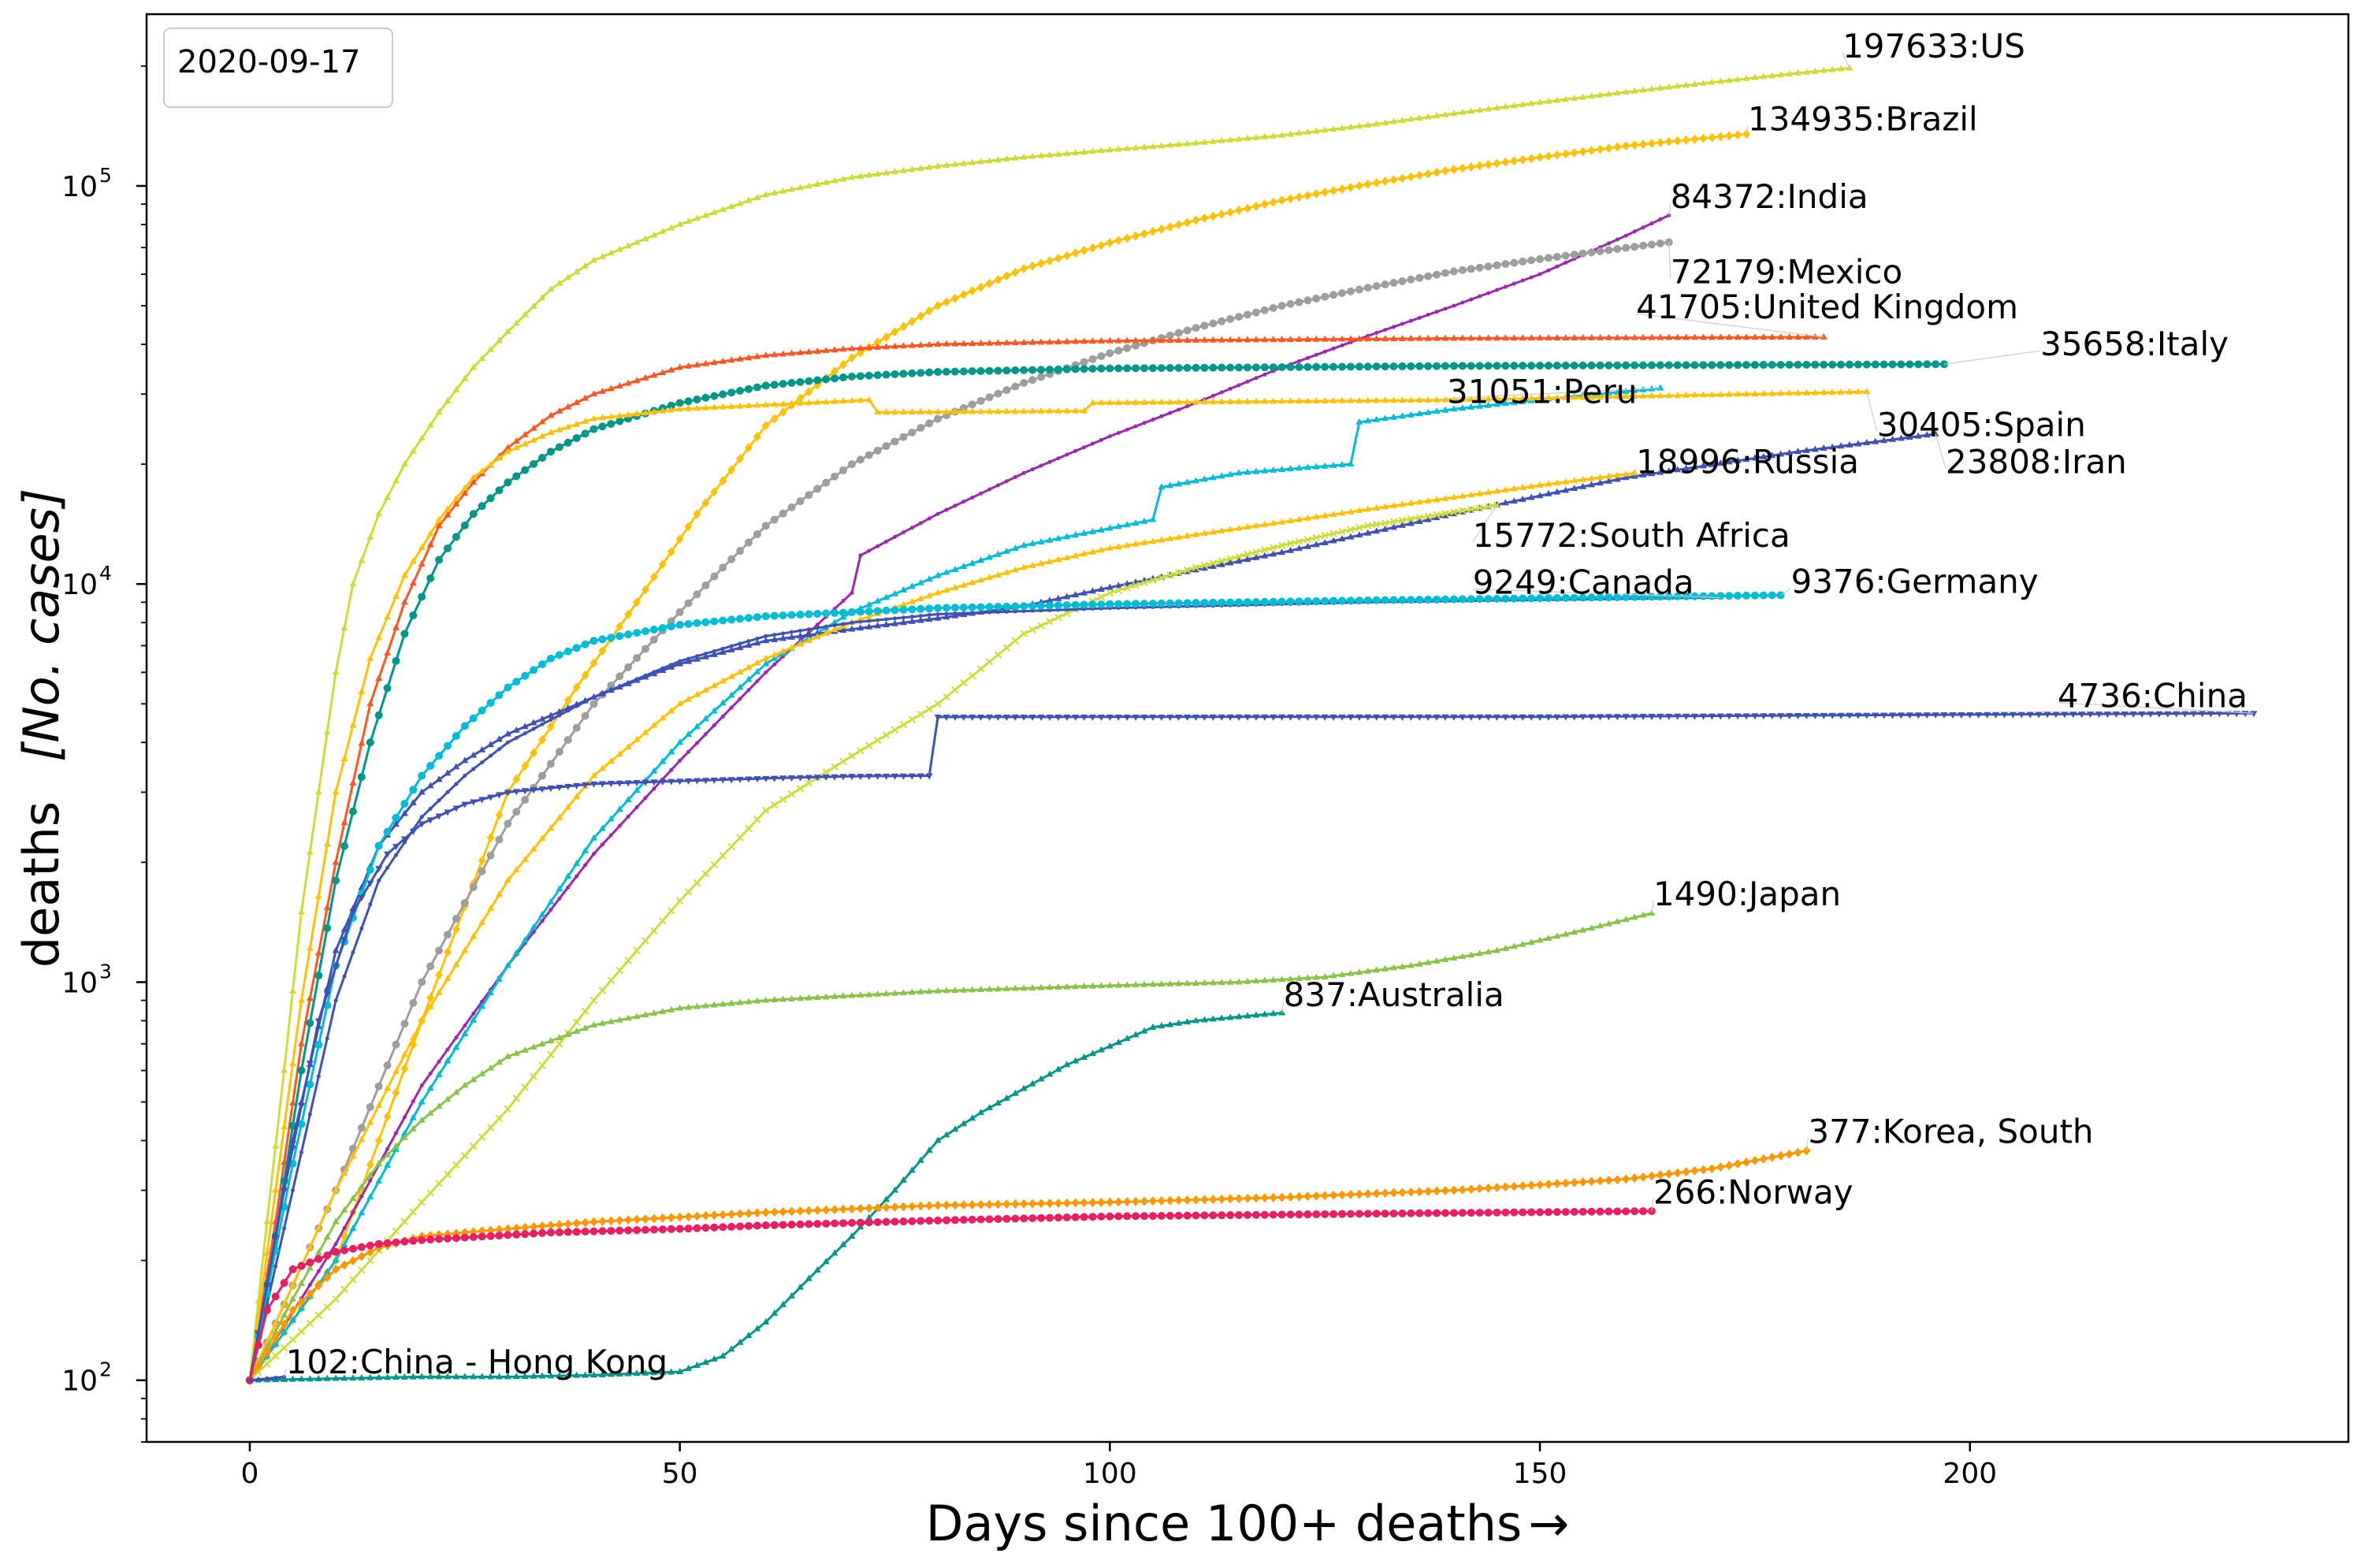  I want to click on label-leader-norway, so click(1652, 1205).